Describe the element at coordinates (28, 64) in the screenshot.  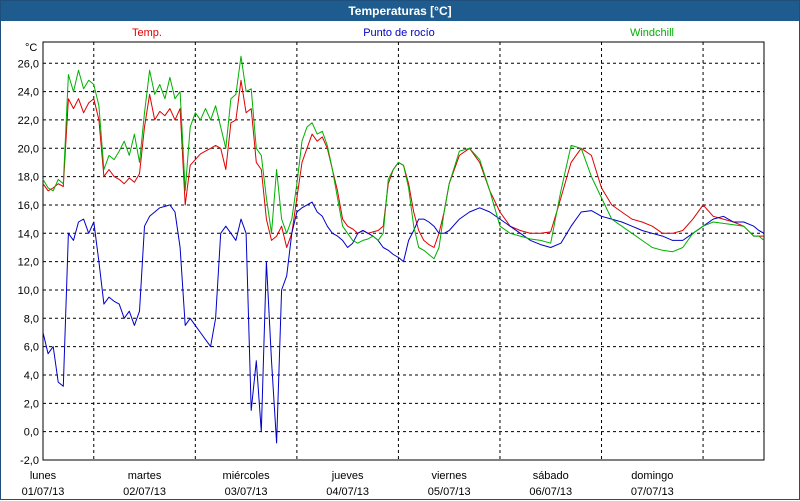
I see `y-tick-label: 26,0` at that location.